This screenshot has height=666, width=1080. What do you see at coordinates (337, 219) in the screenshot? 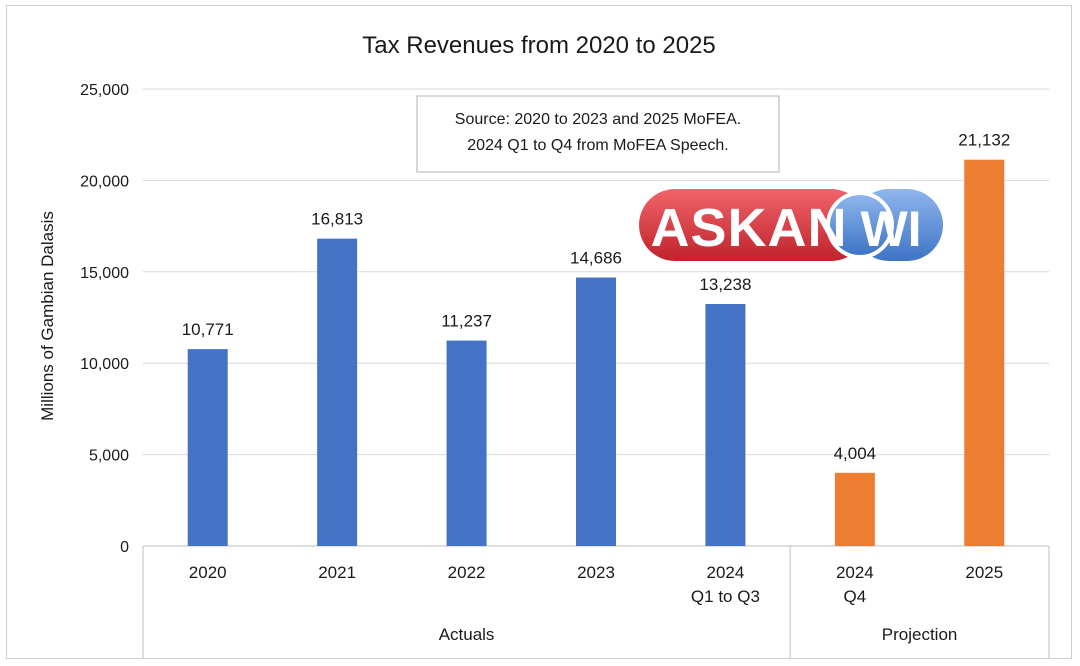
I see `data-label: 16,813` at bounding box center [337, 219].